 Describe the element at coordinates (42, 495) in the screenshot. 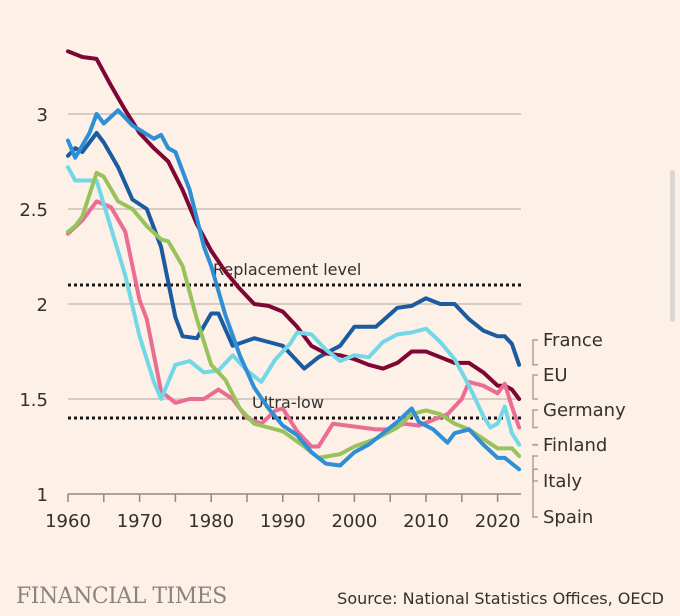

I see `y-tick-label: 1` at that location.